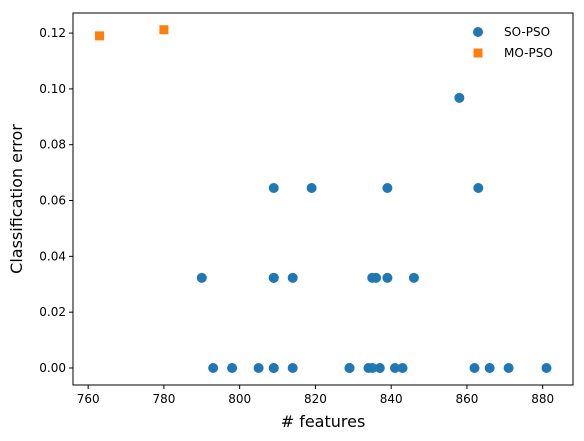 Image resolution: width=584 pixels, height=441 pixels. What do you see at coordinates (52, 201) in the screenshot?
I see `y-tick-label: 0.06` at bounding box center [52, 201].